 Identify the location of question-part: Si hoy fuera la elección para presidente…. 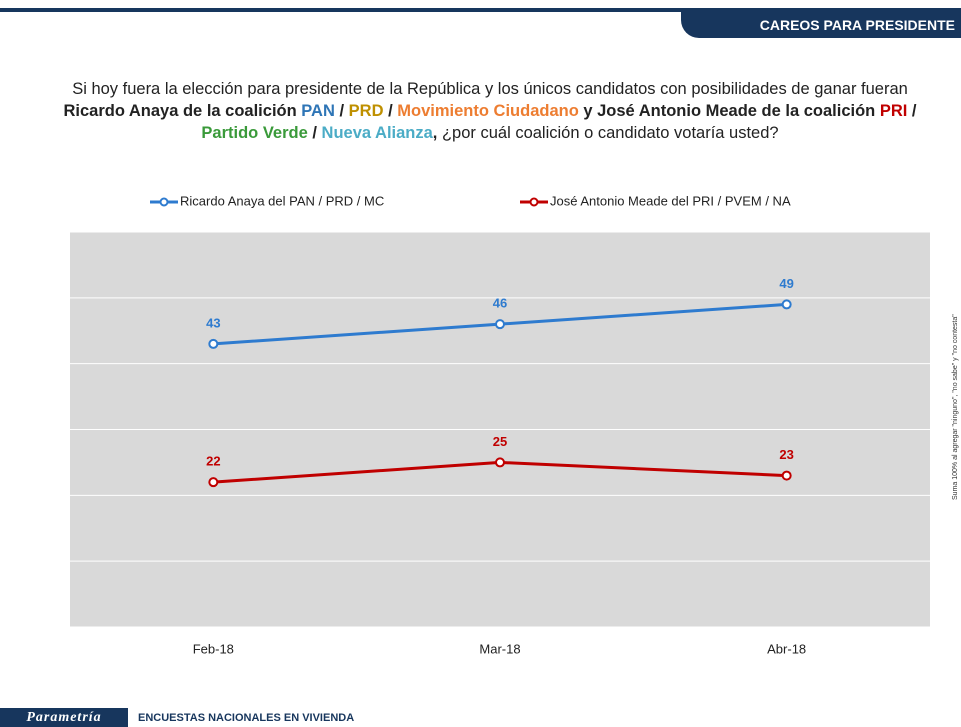
(490, 89).